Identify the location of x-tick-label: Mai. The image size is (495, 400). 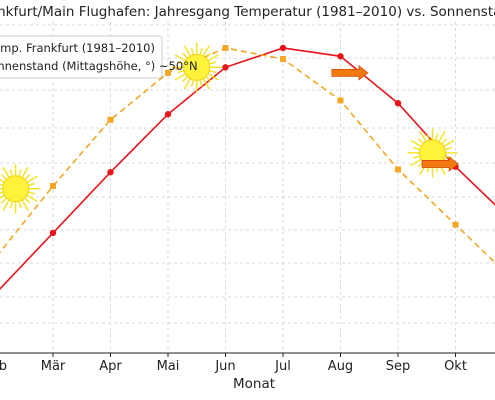
(168, 366).